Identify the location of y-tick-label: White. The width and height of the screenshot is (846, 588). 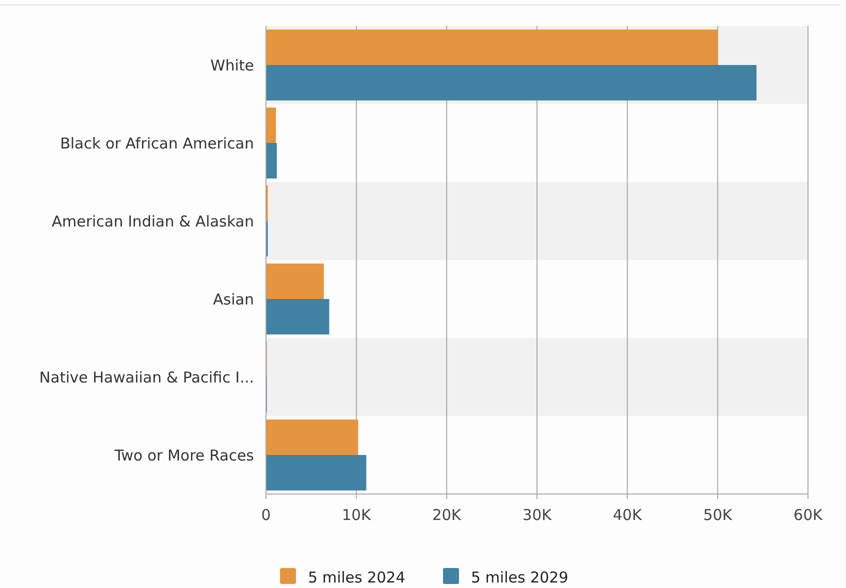
(232, 65).